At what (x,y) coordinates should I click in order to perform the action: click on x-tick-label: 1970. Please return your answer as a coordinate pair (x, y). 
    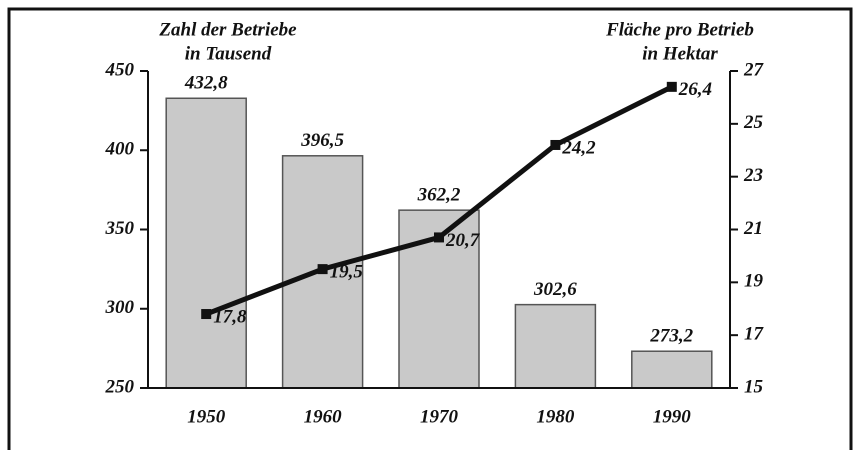
    Looking at the image, I should click on (439, 416).